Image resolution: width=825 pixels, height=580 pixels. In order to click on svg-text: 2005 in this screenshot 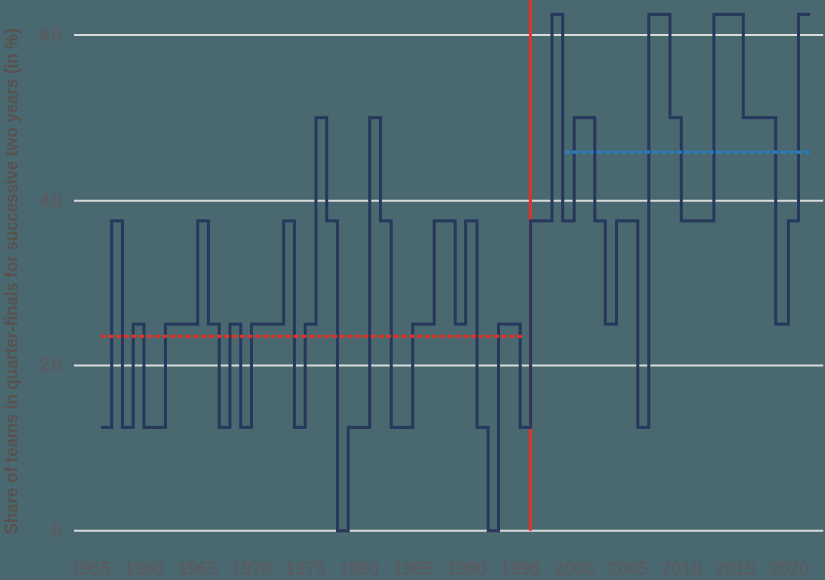, I will do `click(628, 569)`.